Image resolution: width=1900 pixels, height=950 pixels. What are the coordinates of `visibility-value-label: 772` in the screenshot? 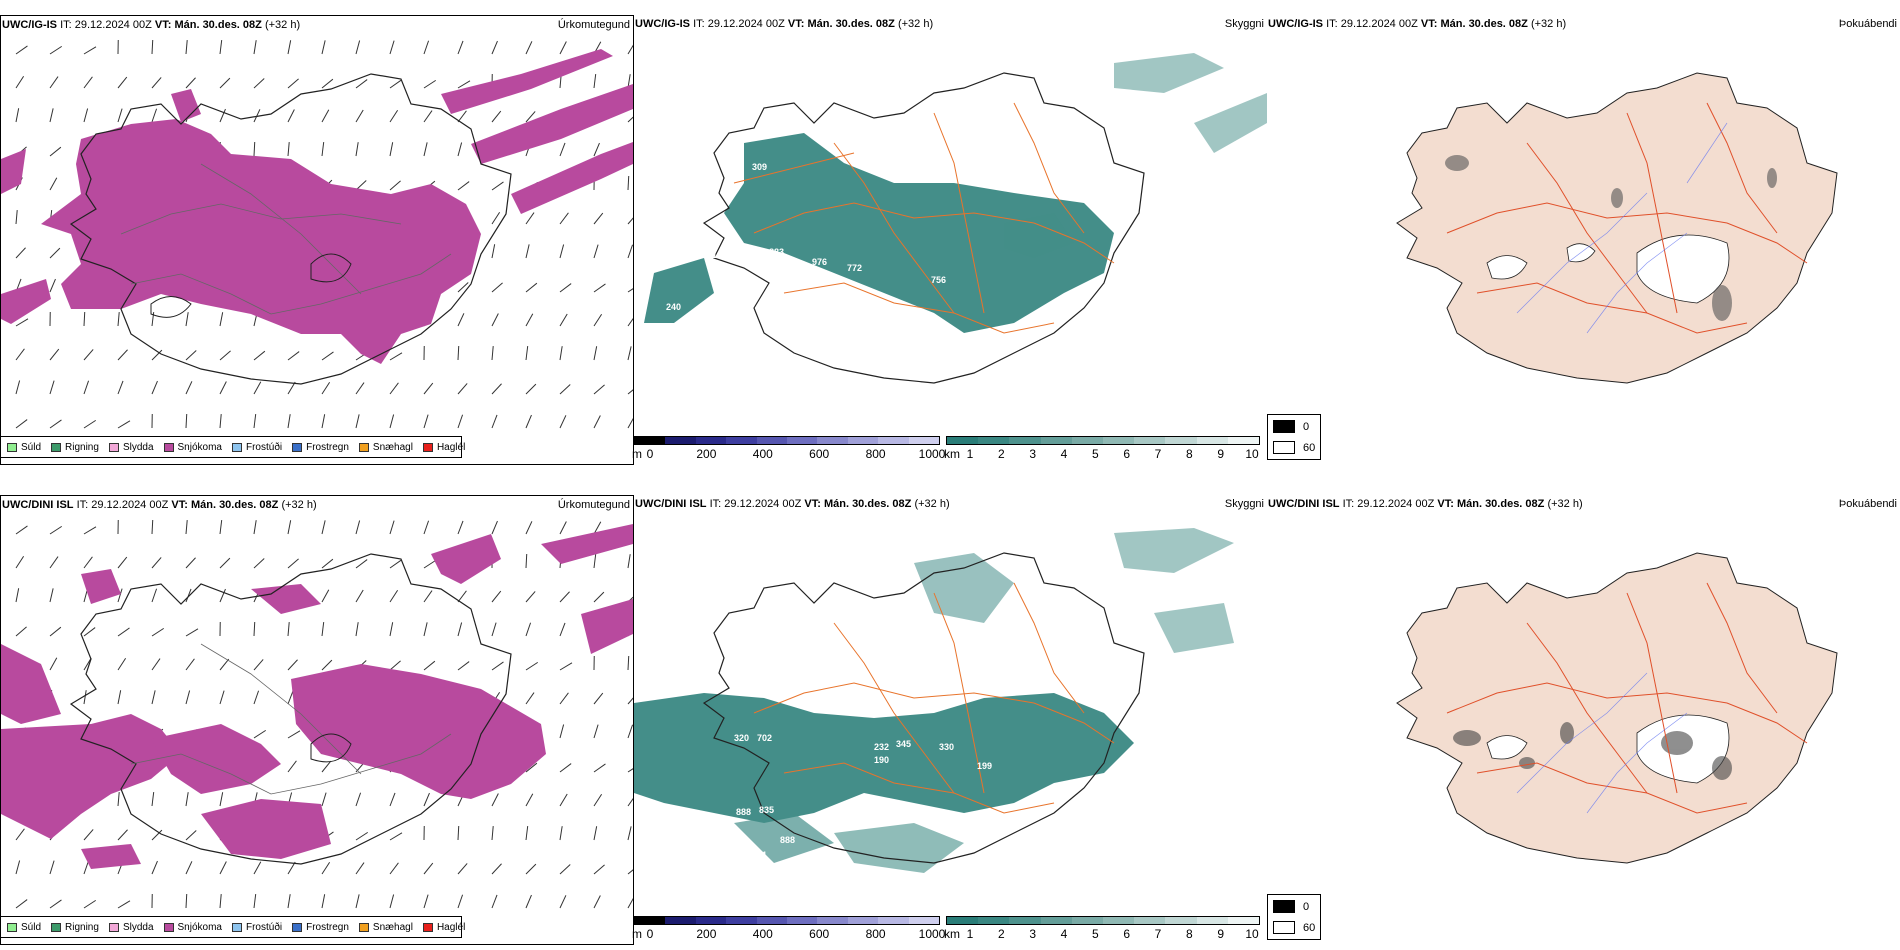 It's located at (854, 268).